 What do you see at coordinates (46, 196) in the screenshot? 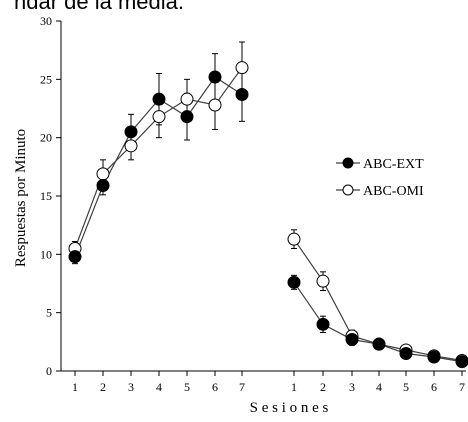
I see `y-tick-label: 15` at bounding box center [46, 196].